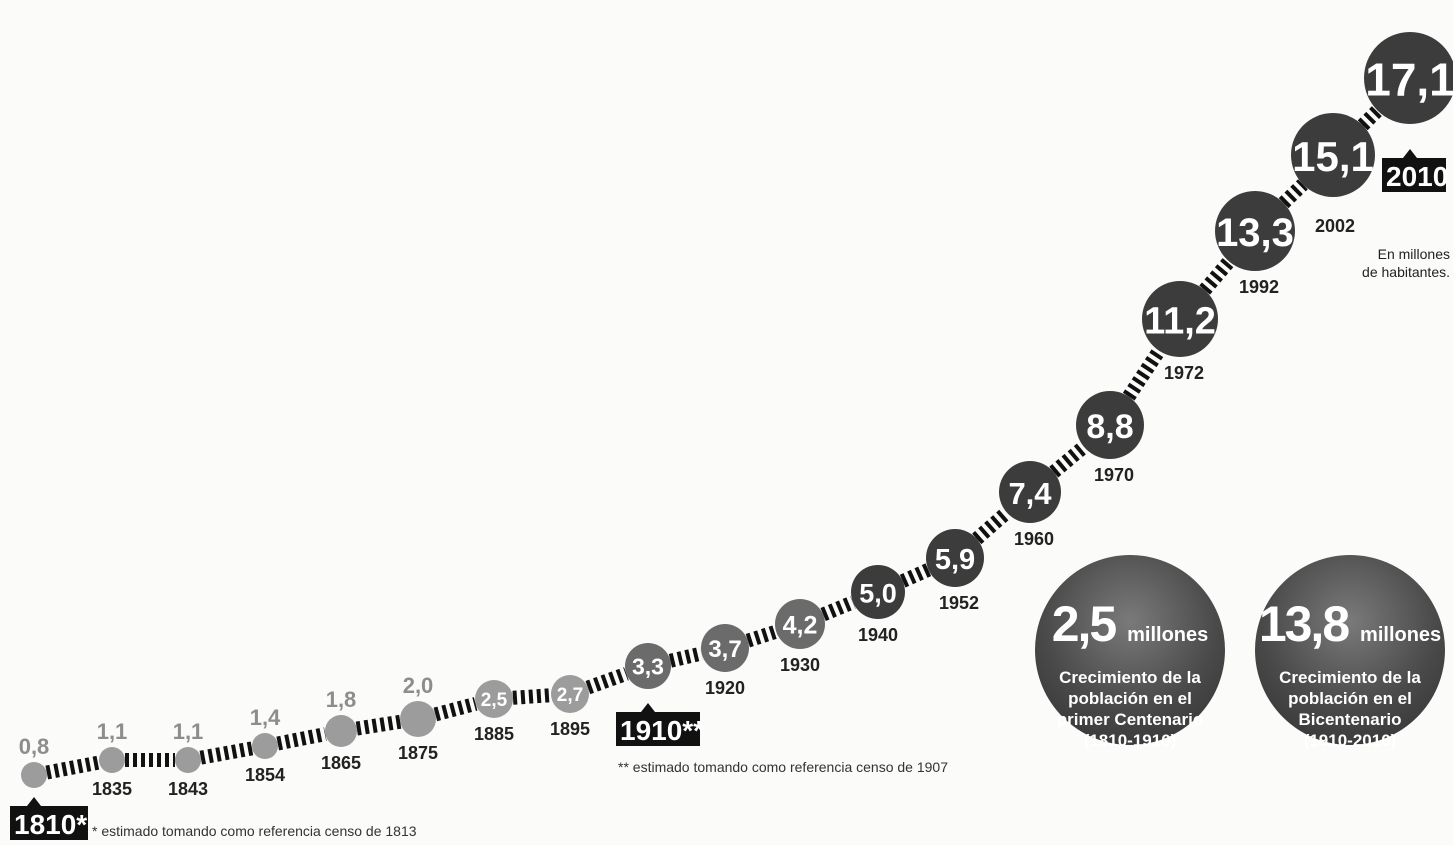  I want to click on year-label: 1843, so click(188, 789).